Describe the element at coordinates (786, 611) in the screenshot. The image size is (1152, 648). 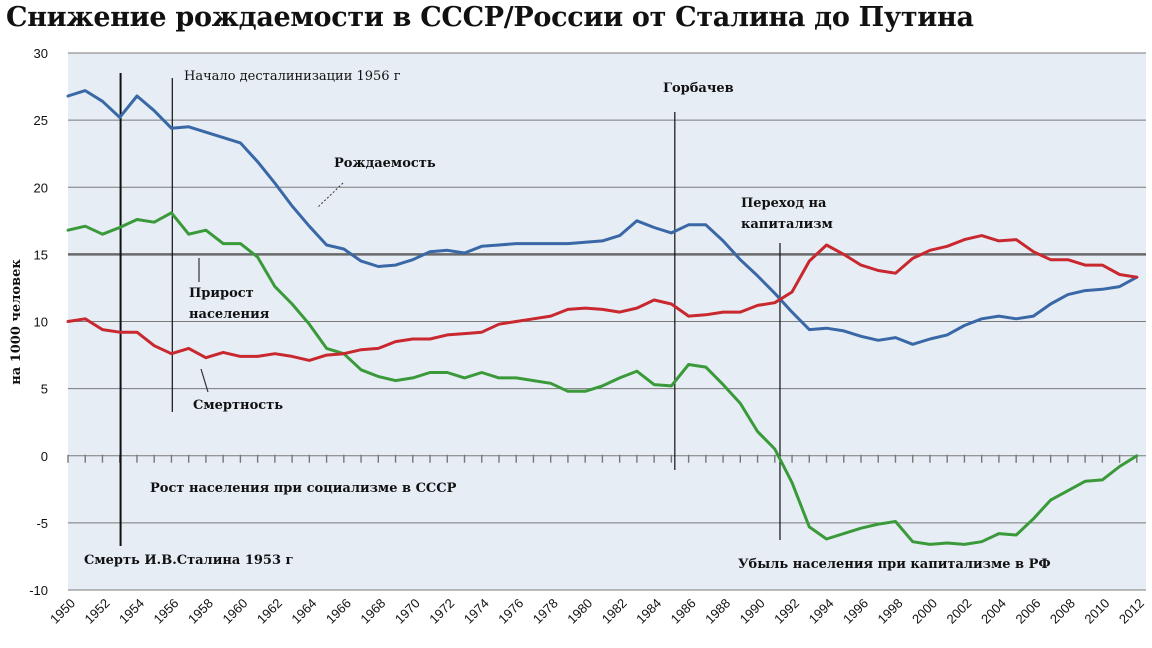
I see `x-tick-label: 1992` at that location.